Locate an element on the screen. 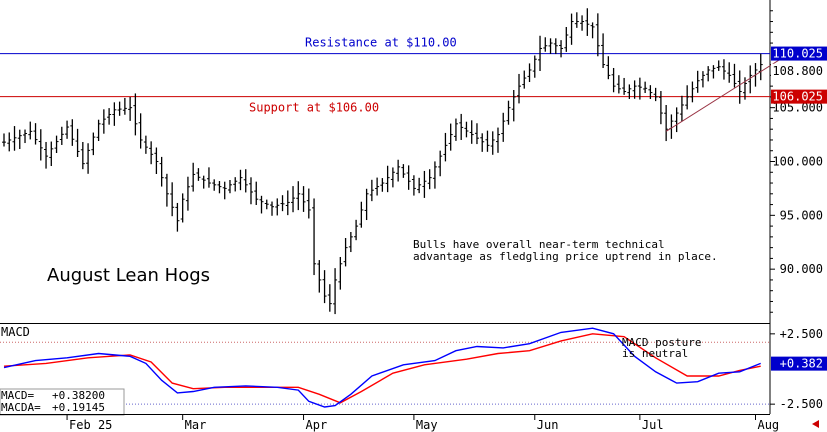 This screenshot has height=432, width=827. chart-title: August Lean Hogs is located at coordinates (128, 275).